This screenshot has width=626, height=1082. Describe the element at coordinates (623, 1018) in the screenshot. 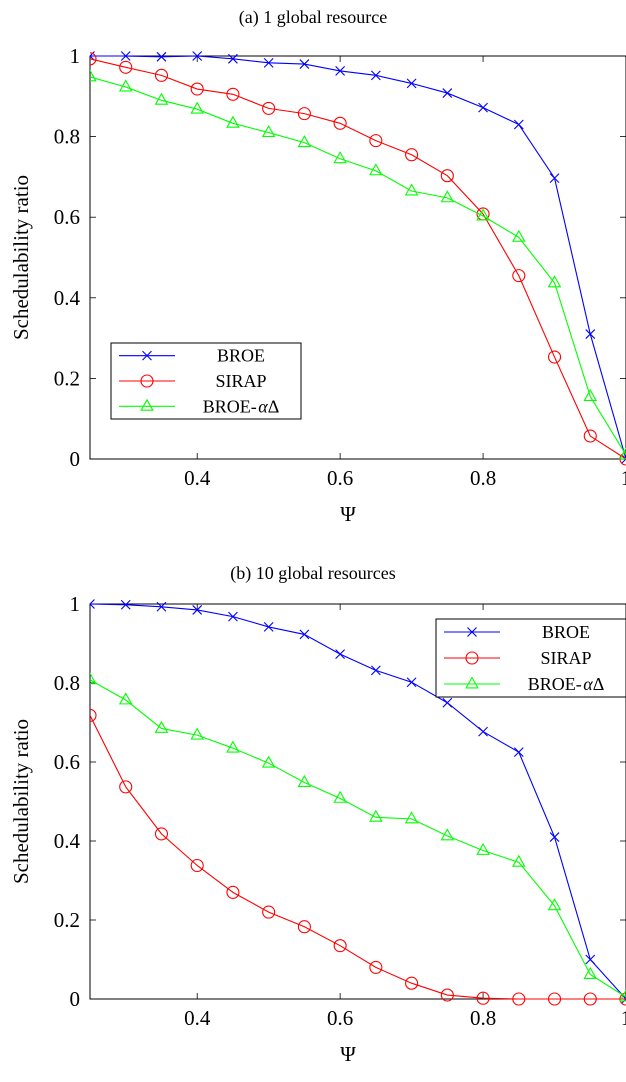

I see `x-tick-label: 1` at that location.